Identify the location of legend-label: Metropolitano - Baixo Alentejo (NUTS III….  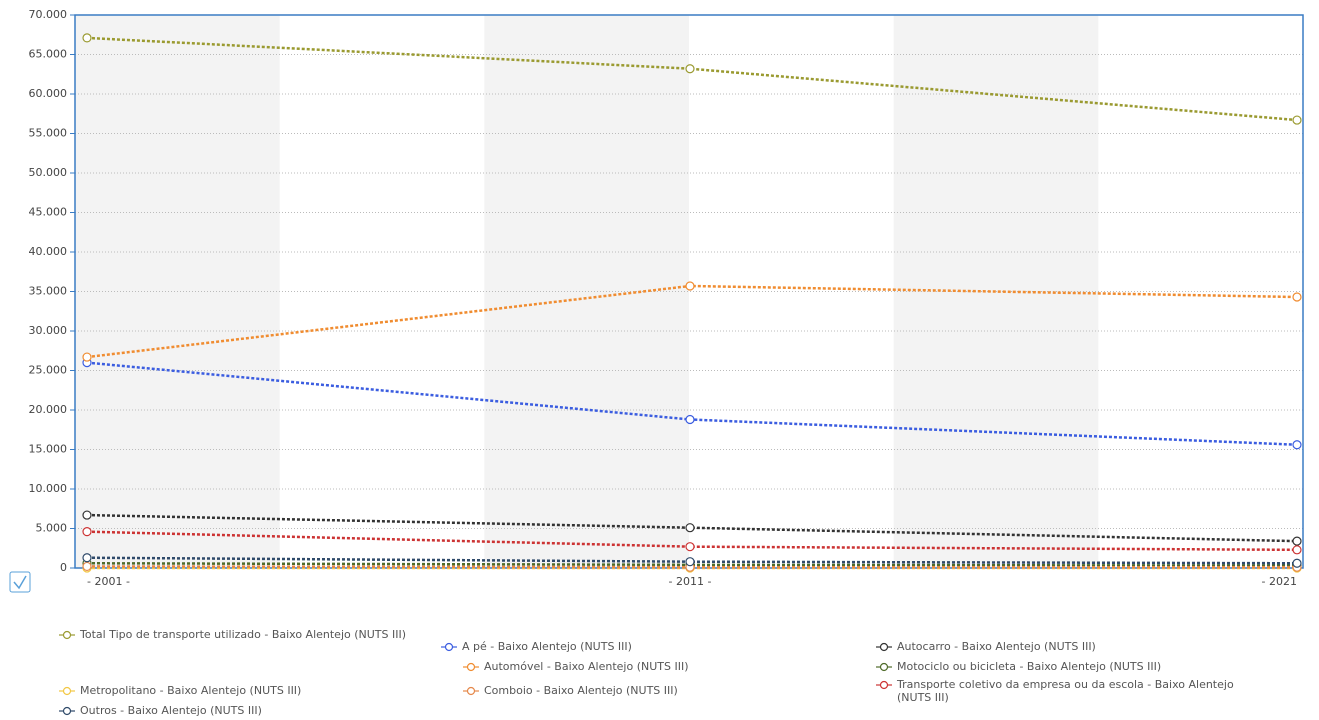
(191, 690).